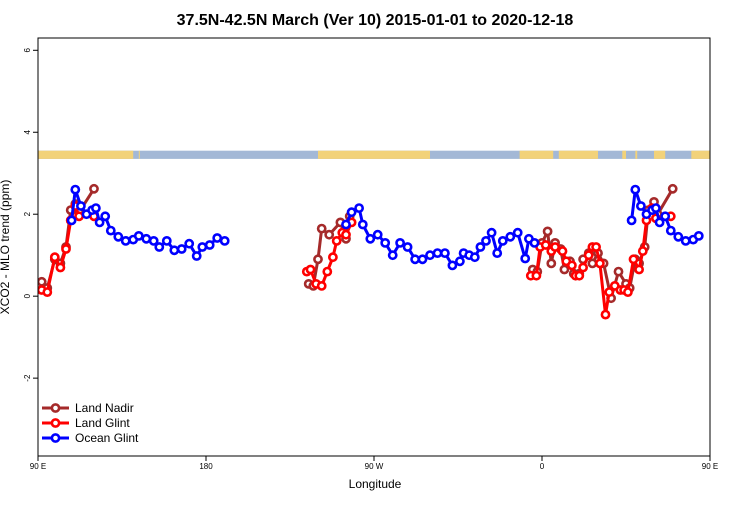 This screenshot has height=505, width=750. I want to click on legend-label: Land Glint, so click(102, 423).